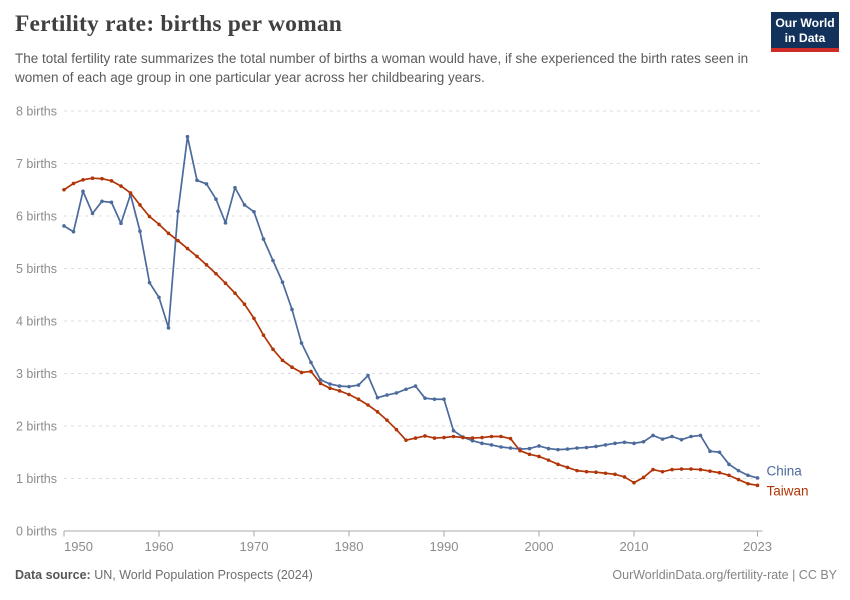  What do you see at coordinates (121, 223) in the screenshot?
I see `china-point-1956` at bounding box center [121, 223].